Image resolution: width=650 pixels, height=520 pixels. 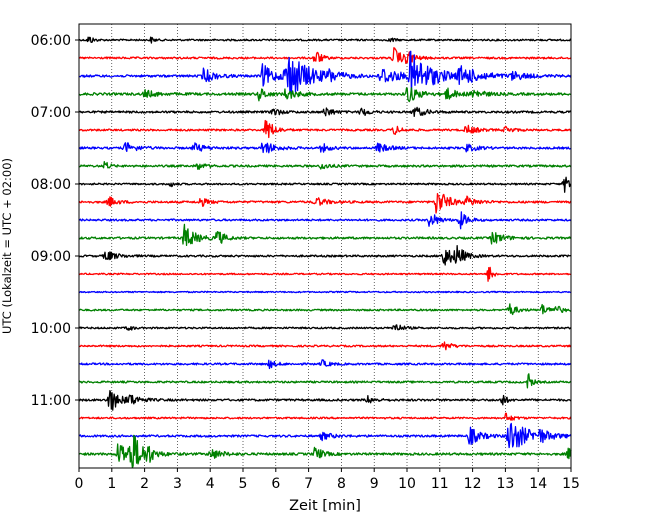 I want to click on x-tick-label: 0, so click(x=79, y=484).